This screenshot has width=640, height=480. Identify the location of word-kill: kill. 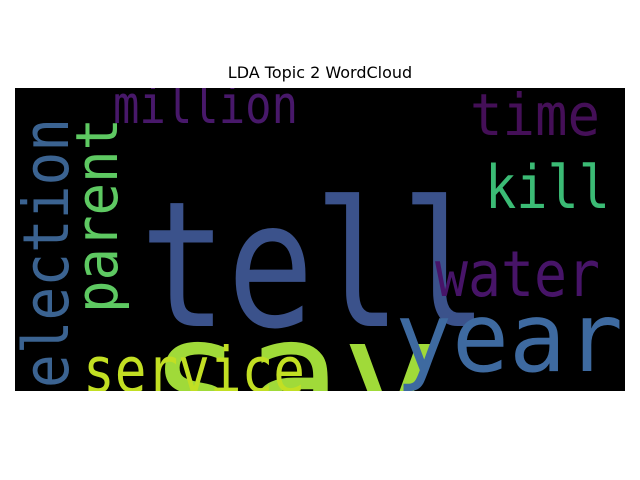
(547, 188).